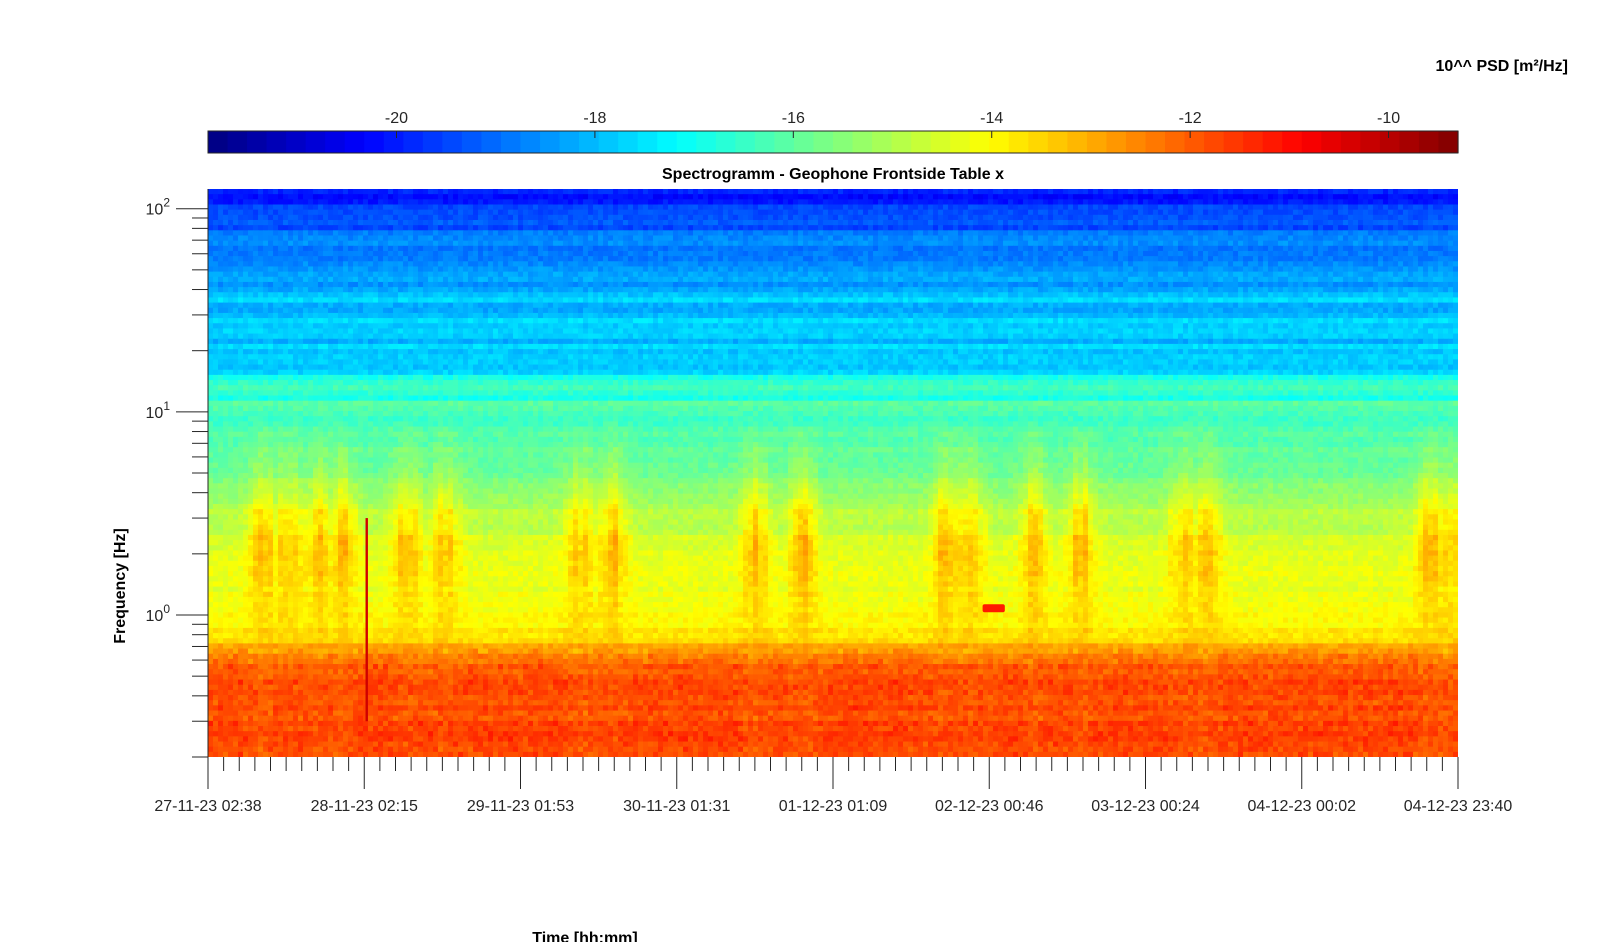 The height and width of the screenshot is (942, 1600). What do you see at coordinates (120, 586) in the screenshot?
I see `y-axis-label: Frequency [Hz]` at bounding box center [120, 586].